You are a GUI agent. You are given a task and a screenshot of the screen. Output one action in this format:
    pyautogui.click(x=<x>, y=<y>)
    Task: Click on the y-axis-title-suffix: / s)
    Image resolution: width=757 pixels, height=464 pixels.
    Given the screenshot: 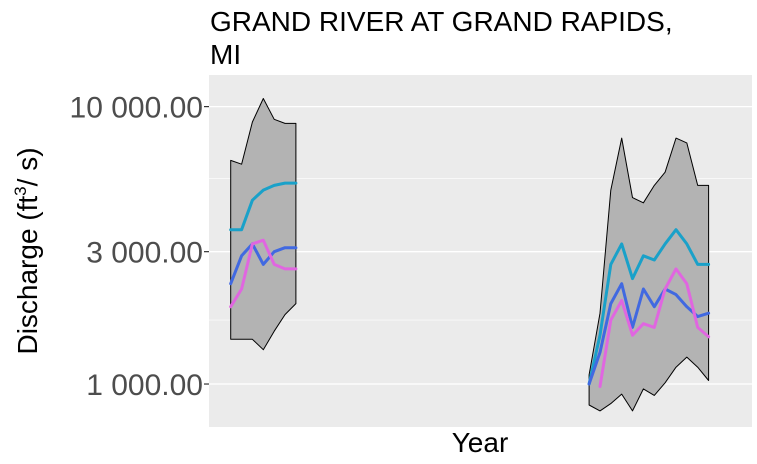 What is the action you would take?
    pyautogui.click(x=27, y=166)
    